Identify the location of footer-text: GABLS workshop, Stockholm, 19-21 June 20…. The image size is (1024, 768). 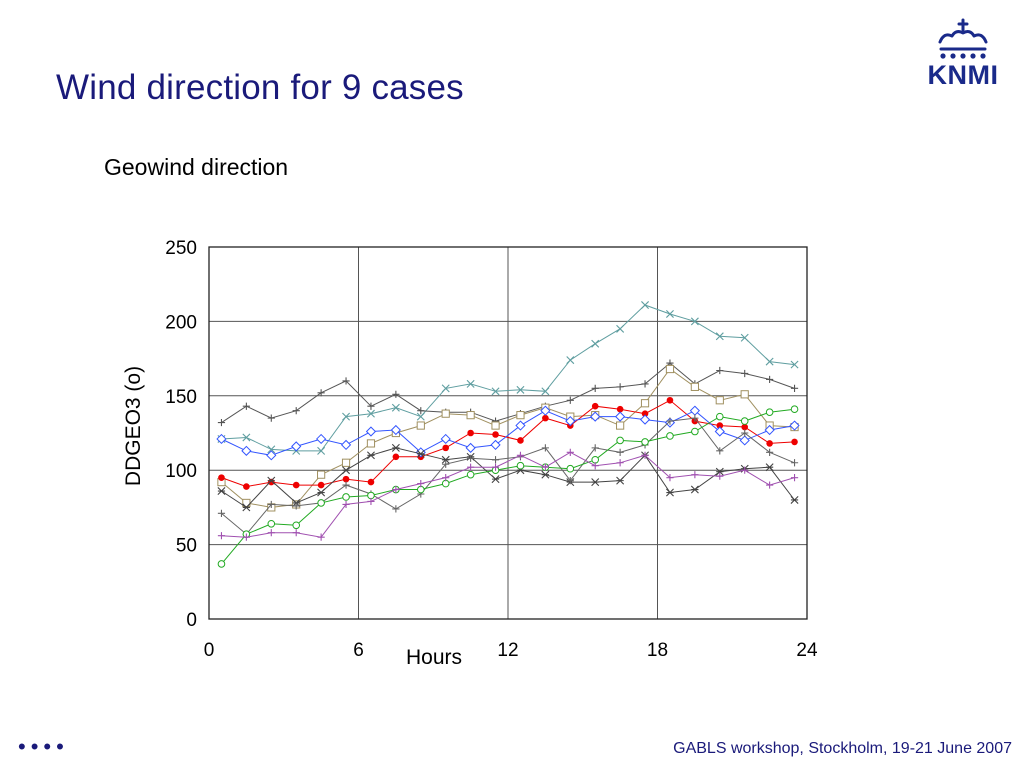
(842, 748).